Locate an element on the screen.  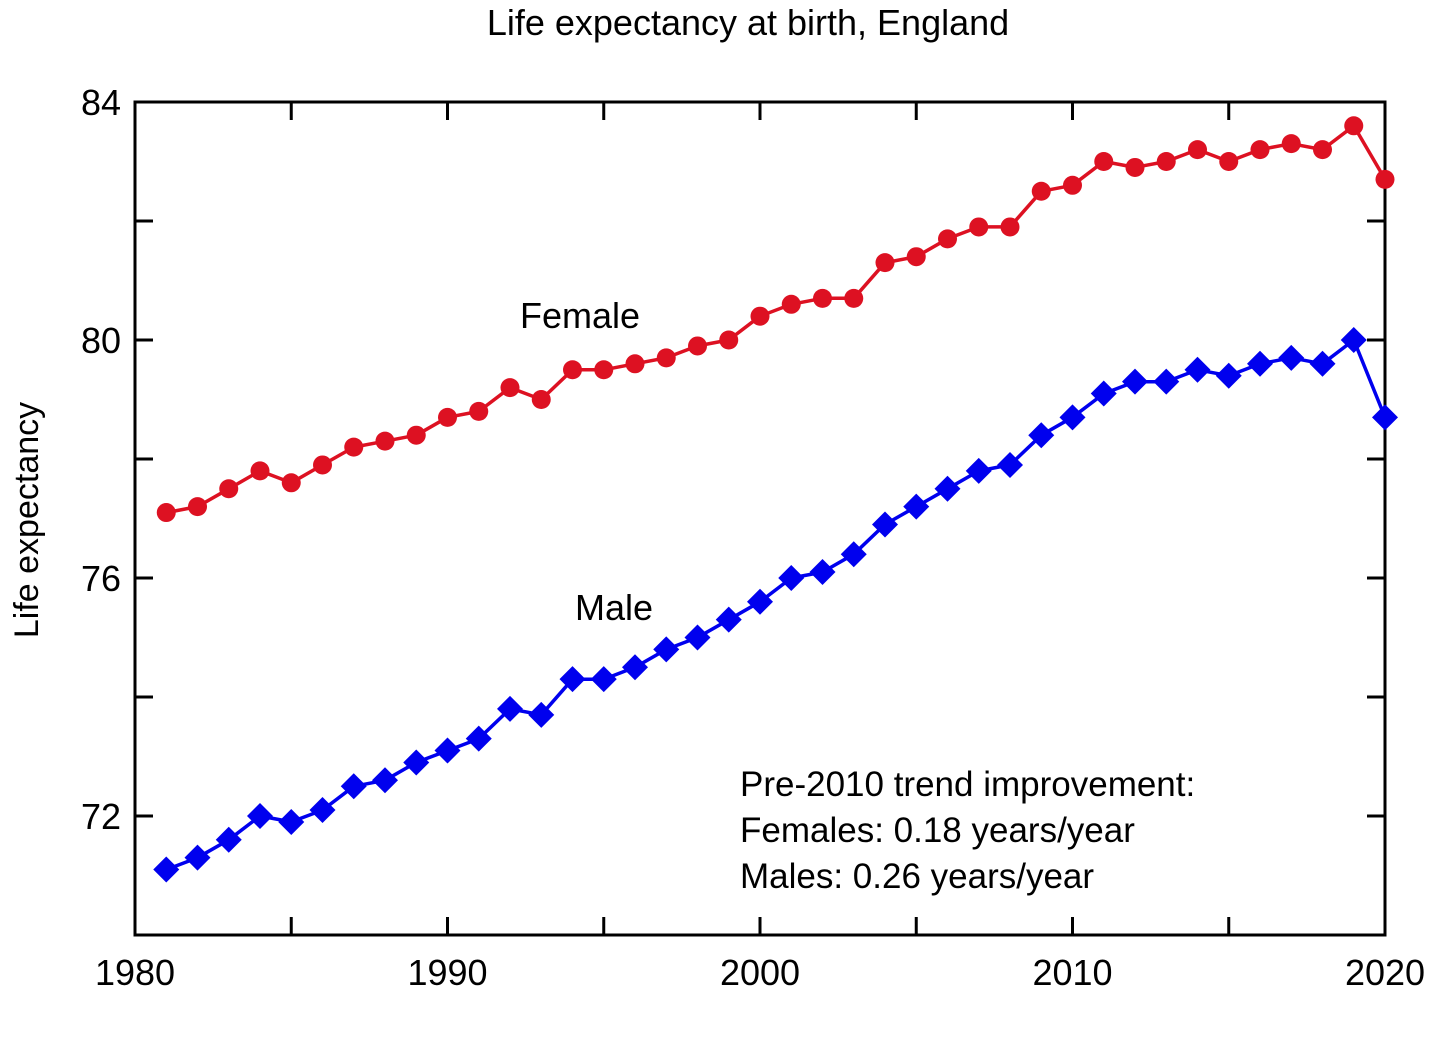
y-tick-label: 76 is located at coordinates (101, 578).